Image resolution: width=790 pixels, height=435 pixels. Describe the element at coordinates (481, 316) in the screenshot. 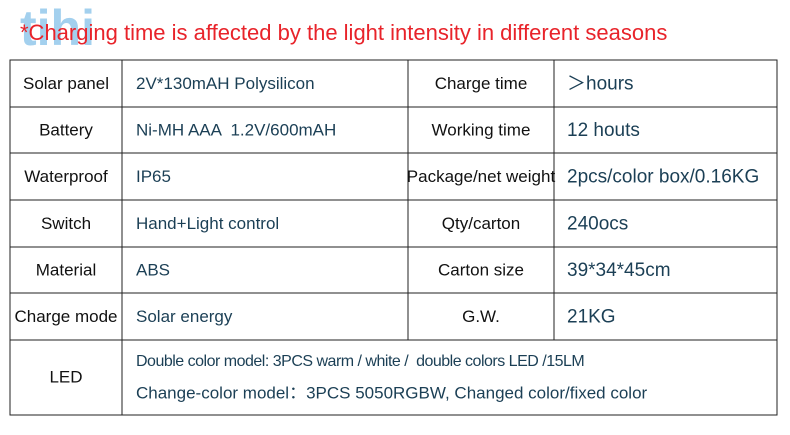

I see `field-label: G.W.` at that location.